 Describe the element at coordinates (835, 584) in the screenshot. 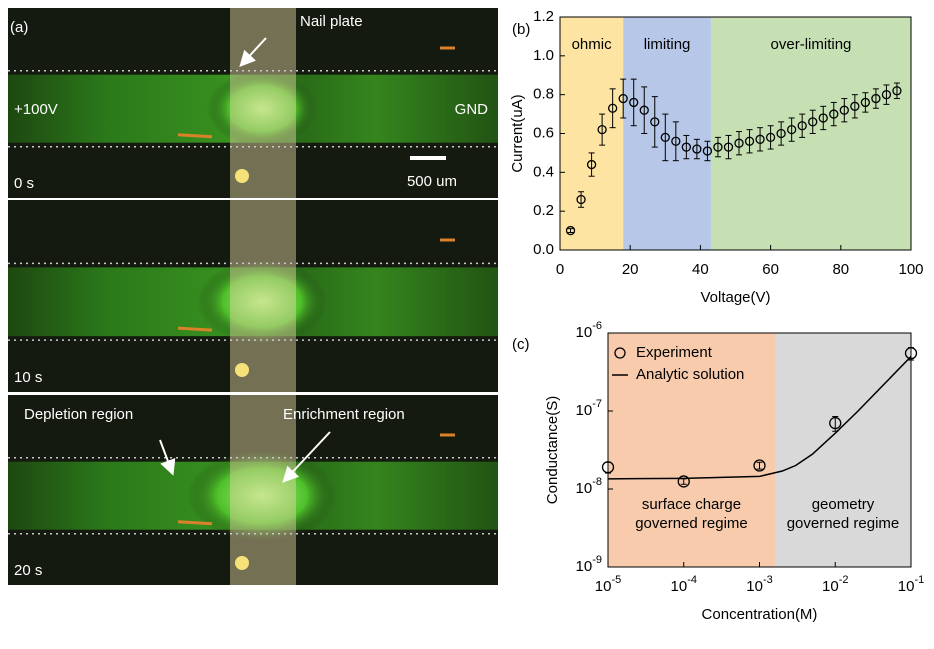

I see `x-tick-label: 10⁻²` at that location.